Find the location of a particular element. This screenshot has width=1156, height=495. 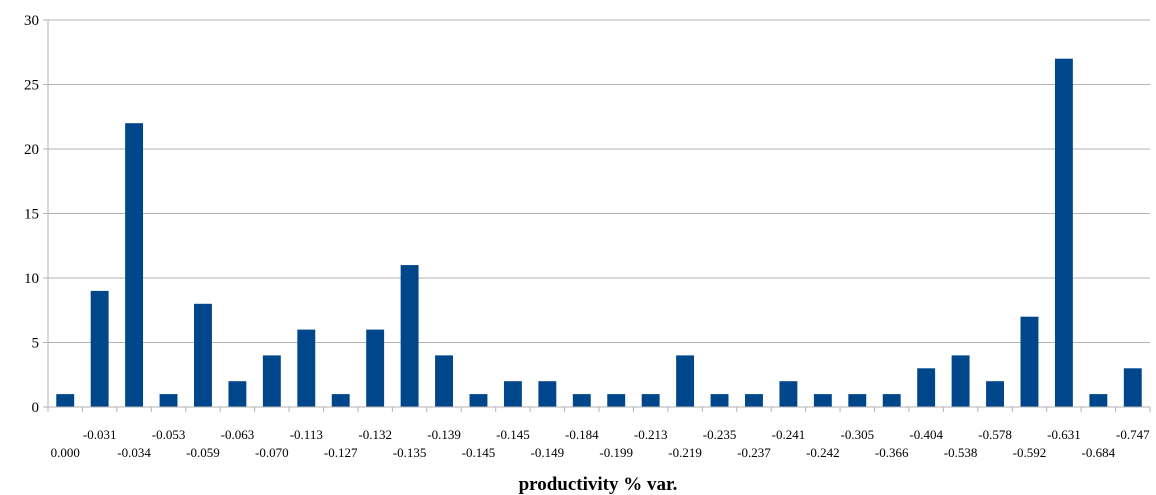

x-tick-label: -0.747 is located at coordinates (1133, 434).